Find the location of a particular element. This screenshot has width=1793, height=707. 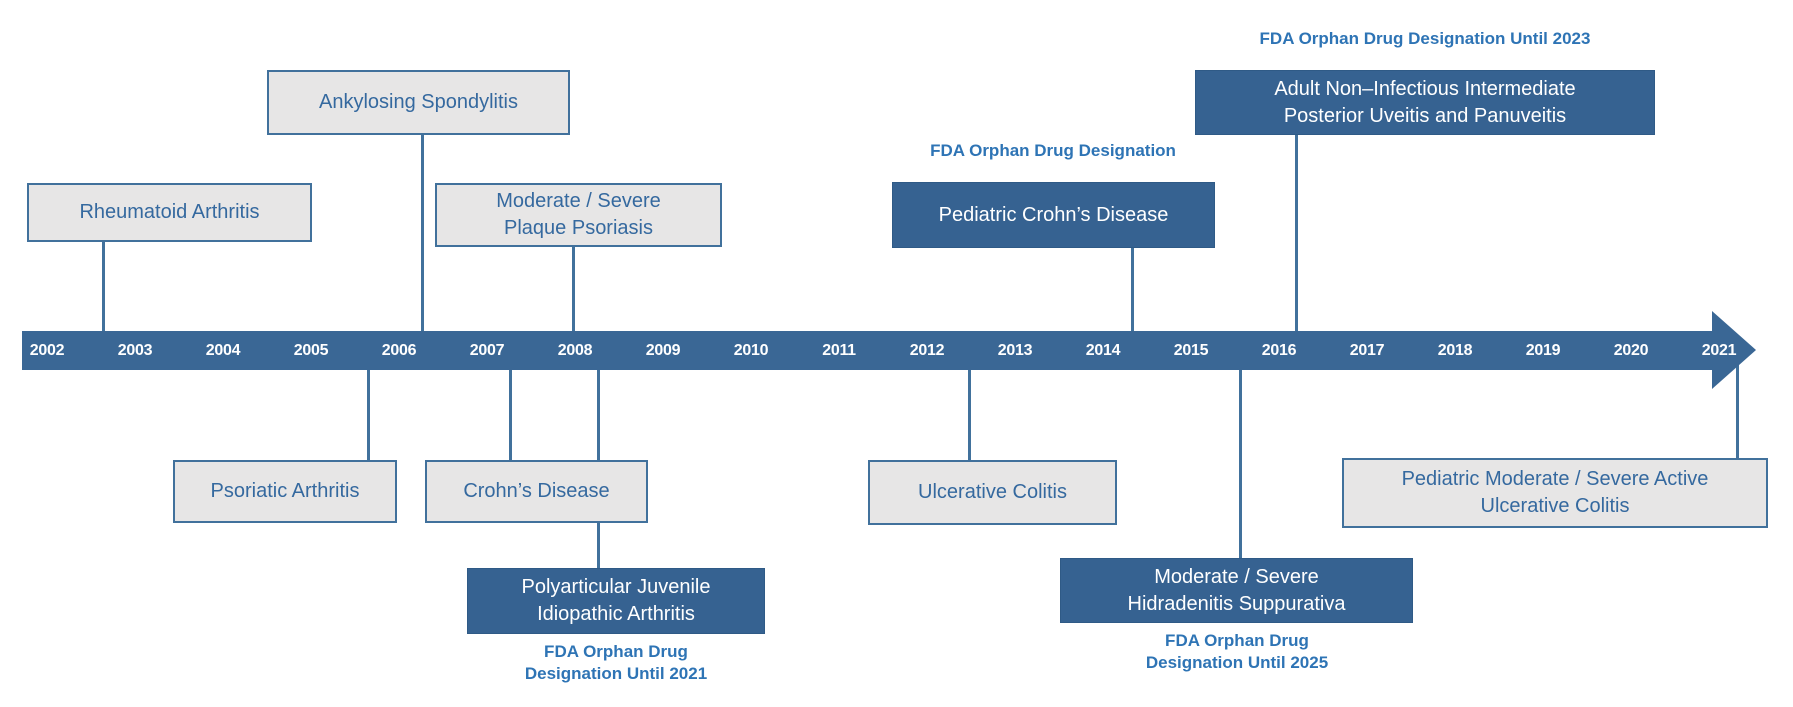

year-label-2009: 2009 is located at coordinates (663, 350).